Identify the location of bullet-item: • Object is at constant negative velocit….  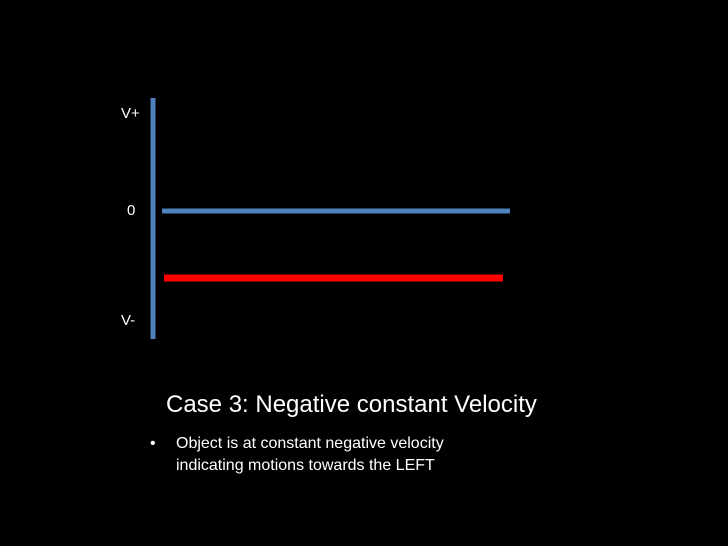
(328, 455).